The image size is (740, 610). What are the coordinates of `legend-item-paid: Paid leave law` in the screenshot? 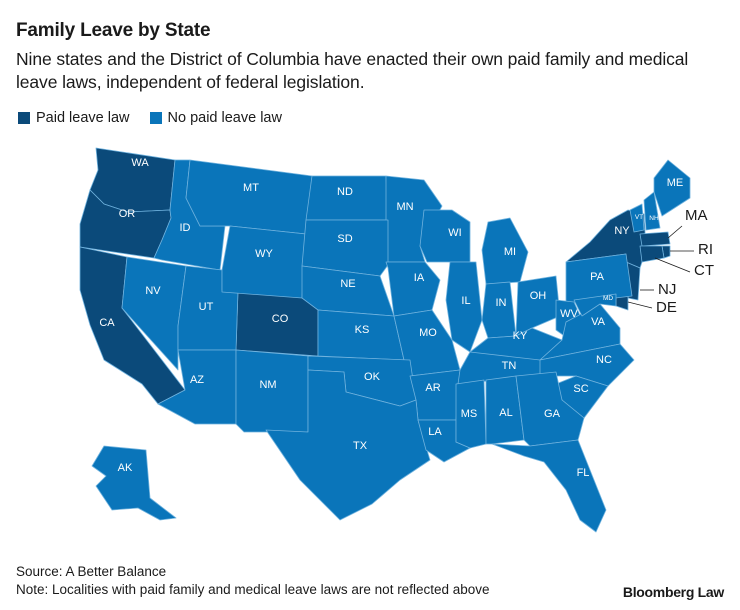 It's located at (74, 118).